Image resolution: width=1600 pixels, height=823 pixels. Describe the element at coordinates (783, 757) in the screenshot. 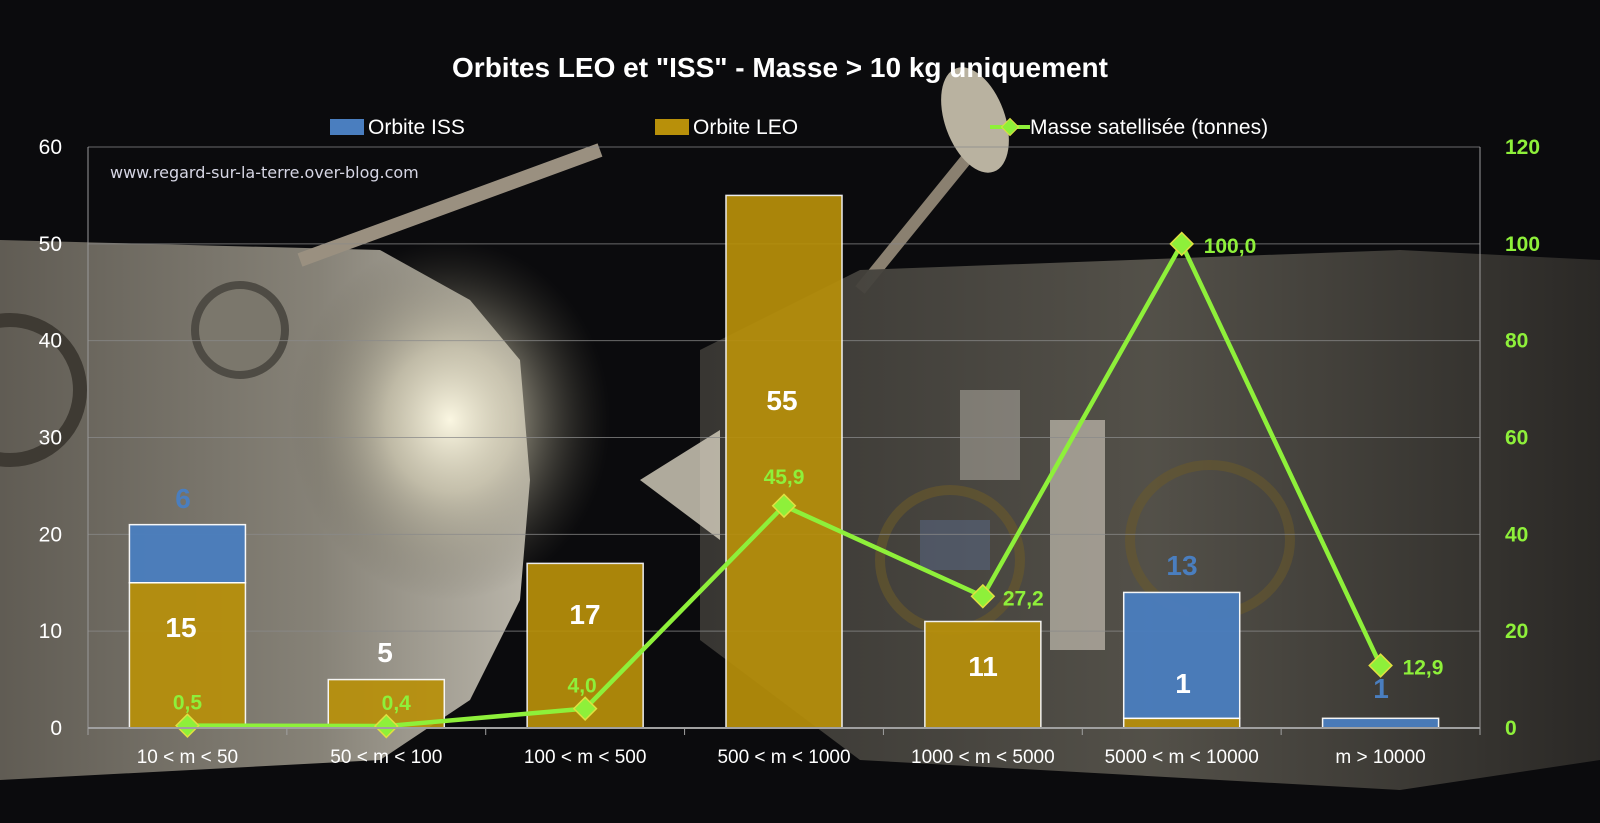

I see `x-tick-label: 500 < m < 1000` at that location.